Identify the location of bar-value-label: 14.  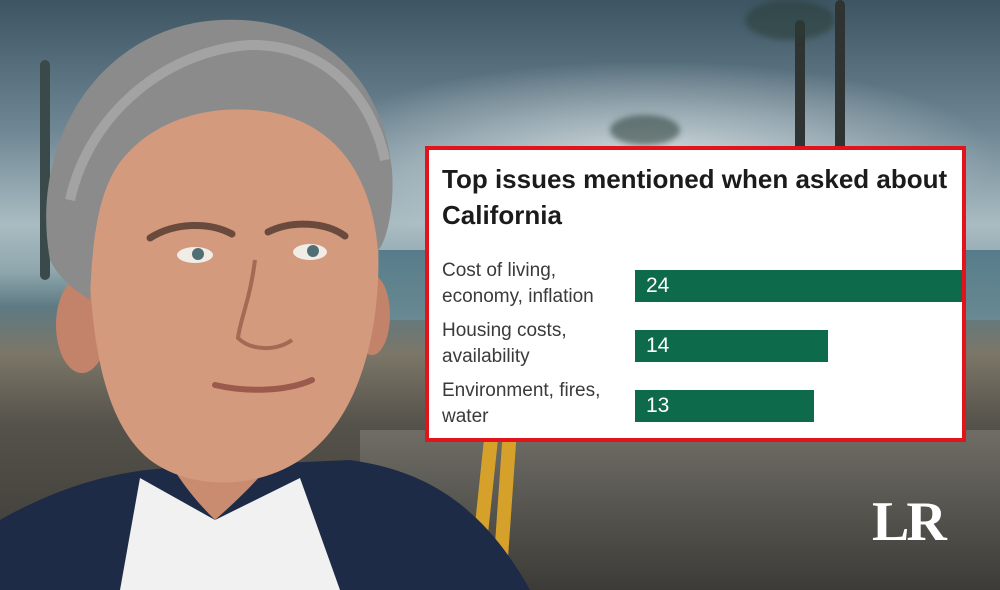
(658, 345).